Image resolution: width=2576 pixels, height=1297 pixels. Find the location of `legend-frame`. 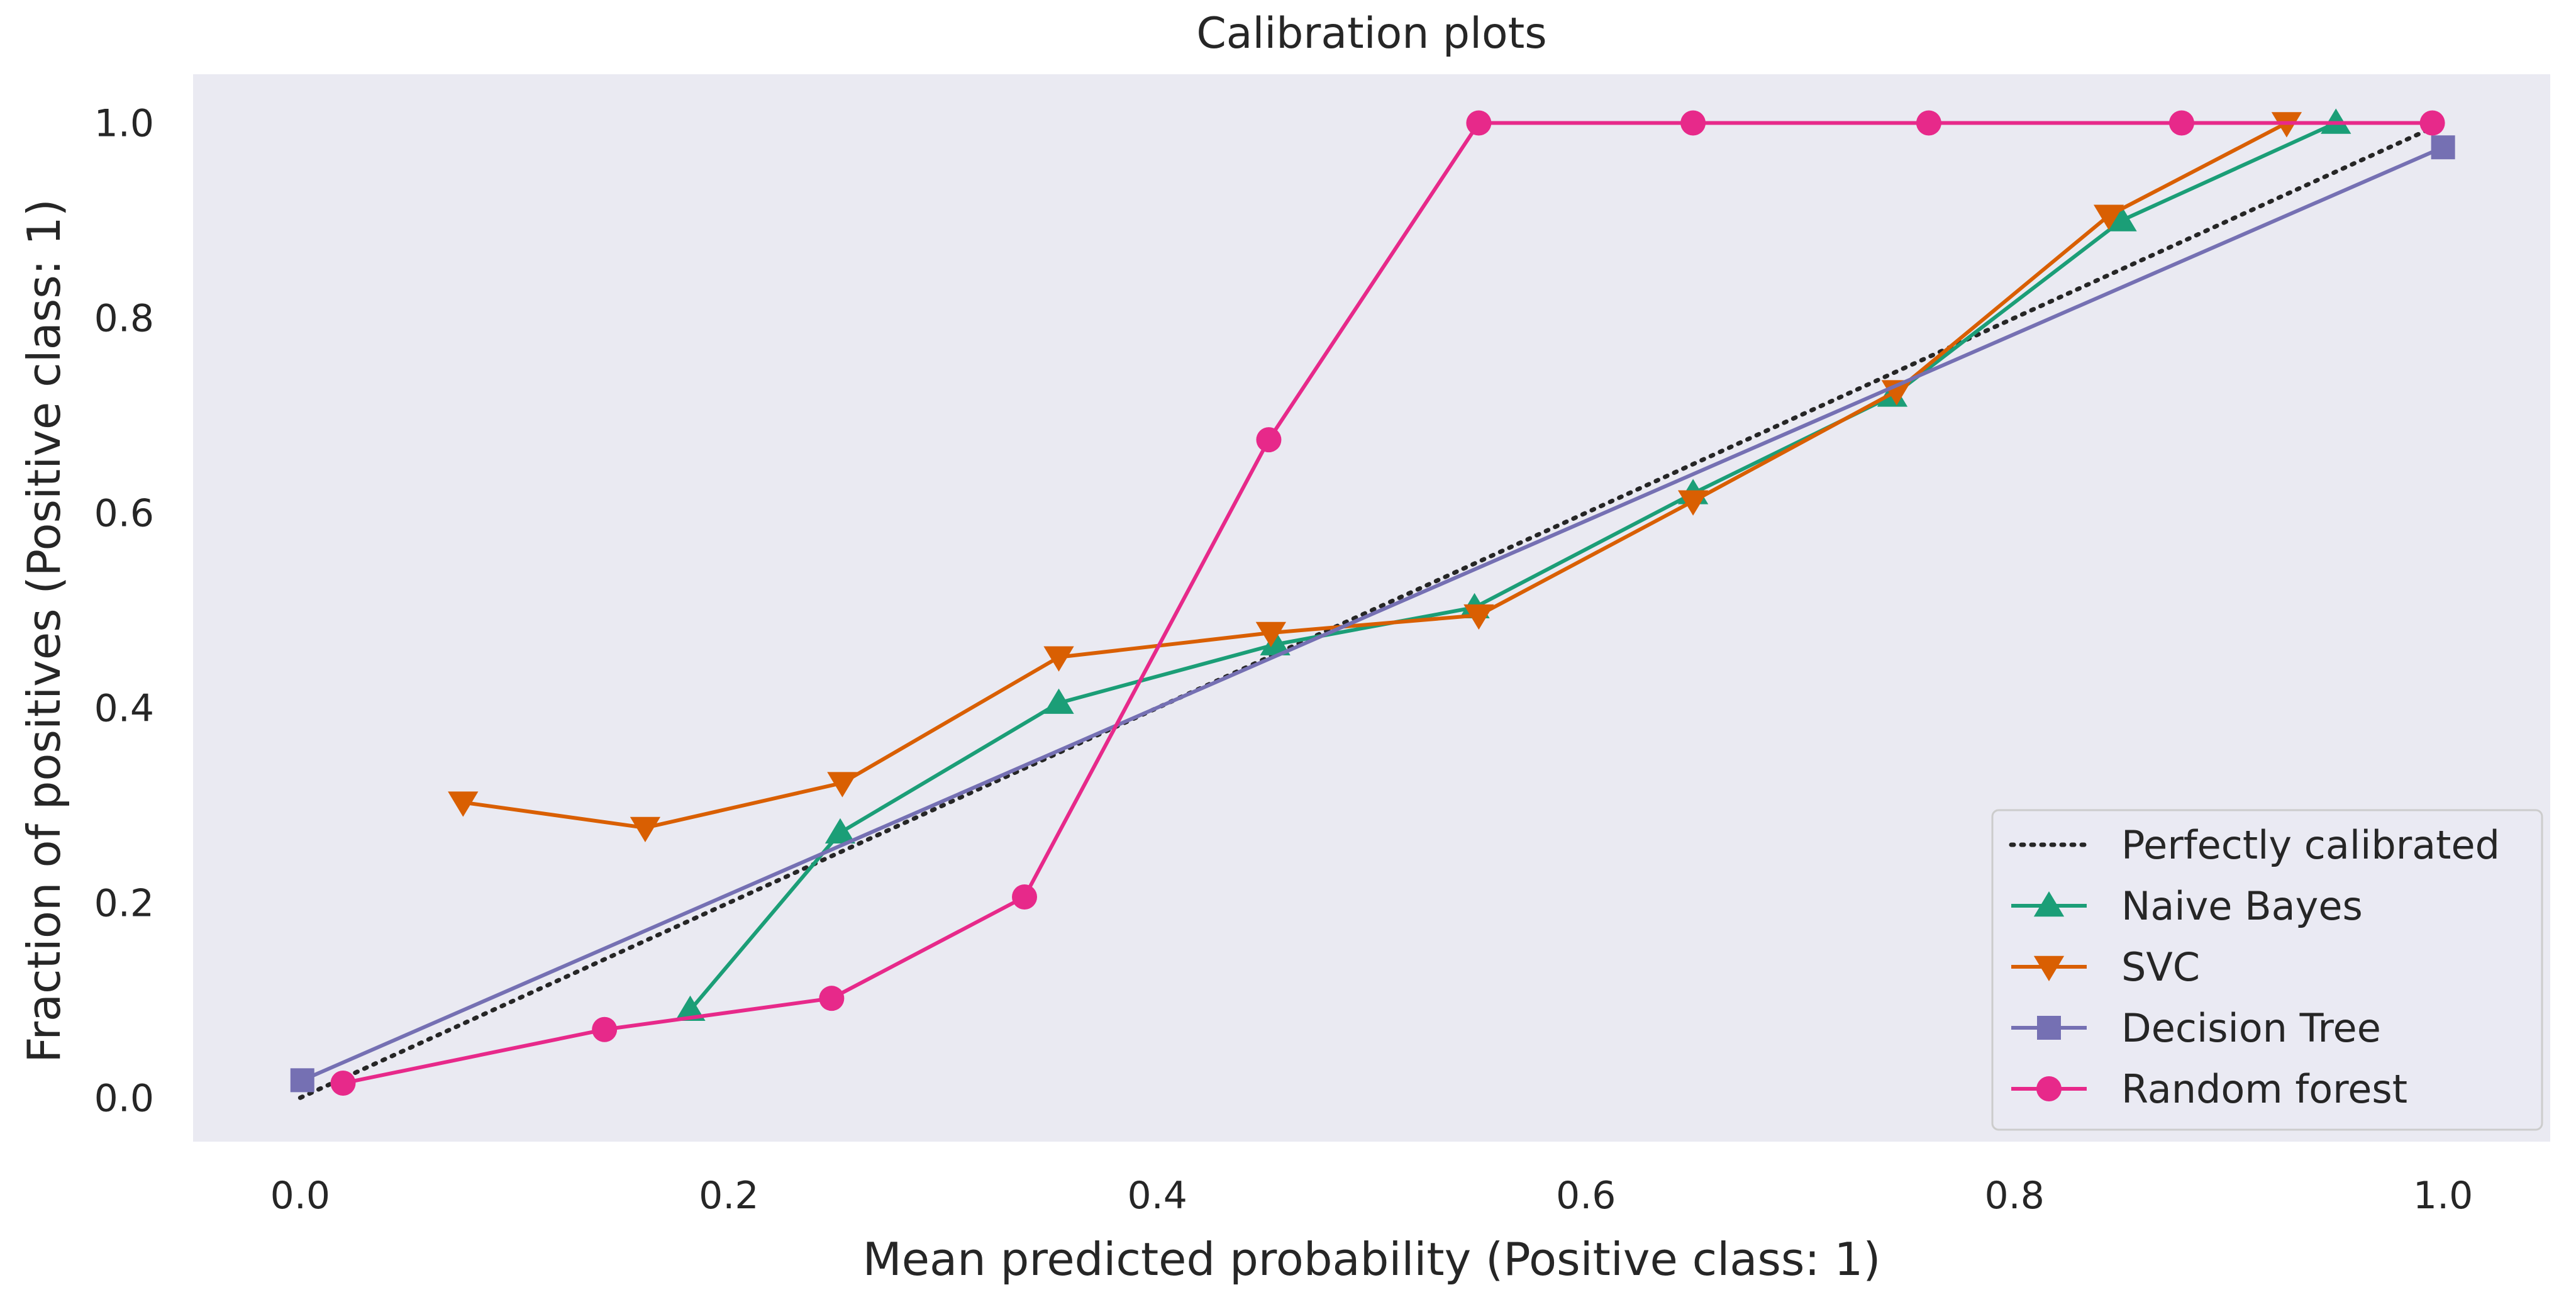

legend-frame is located at coordinates (2267, 970).